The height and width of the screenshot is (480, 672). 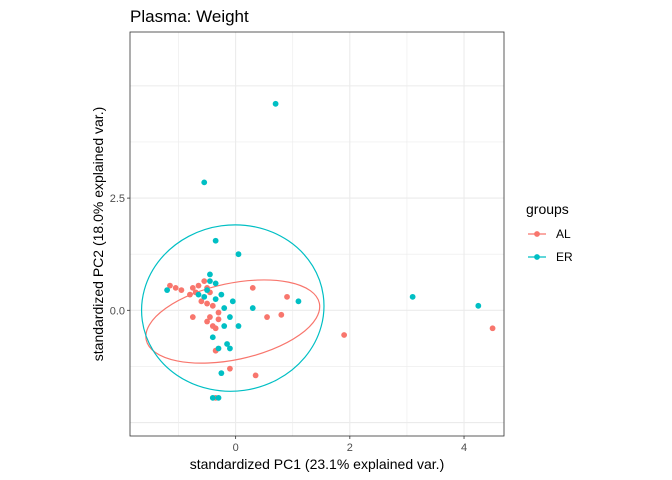 I want to click on legend-title: groups, so click(x=547, y=209).